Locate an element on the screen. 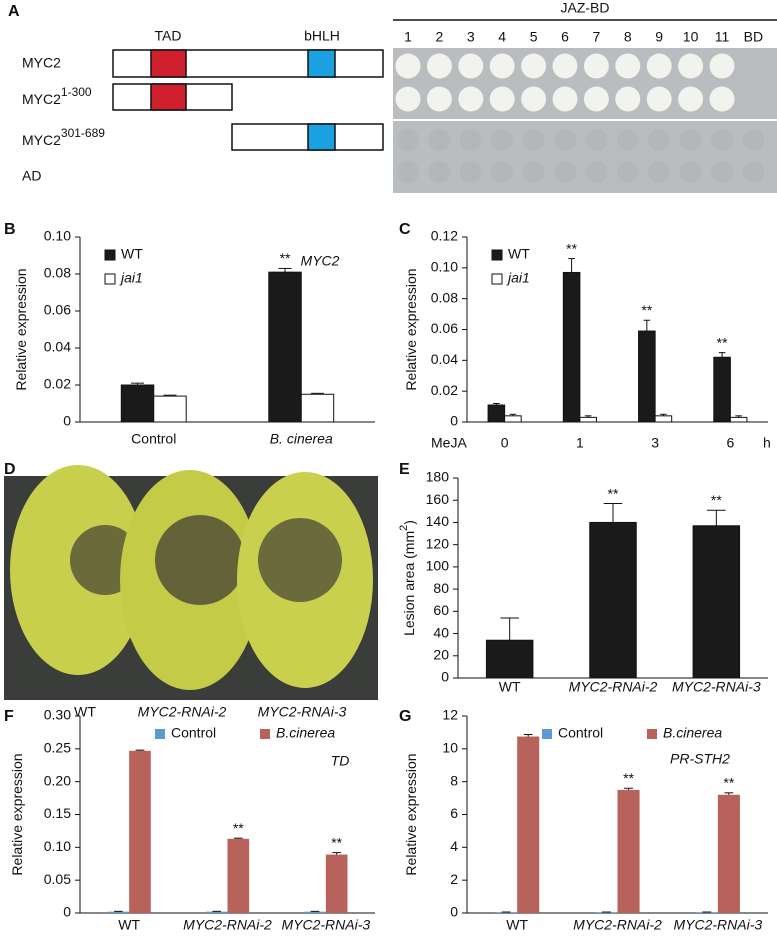  y-axis-label: Lesion area (mm2) is located at coordinates (407, 578).